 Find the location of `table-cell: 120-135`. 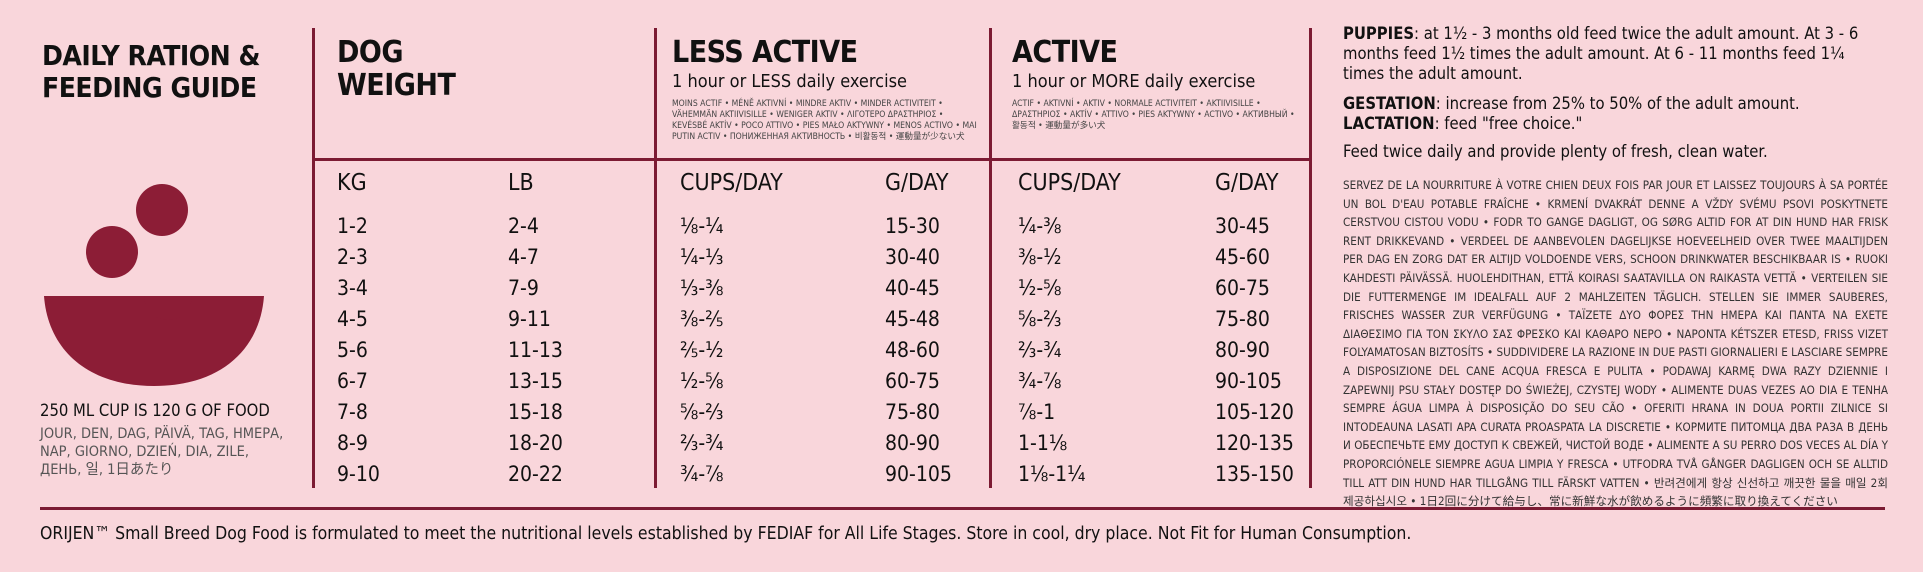

table-cell: 120-135 is located at coordinates (1254, 443).